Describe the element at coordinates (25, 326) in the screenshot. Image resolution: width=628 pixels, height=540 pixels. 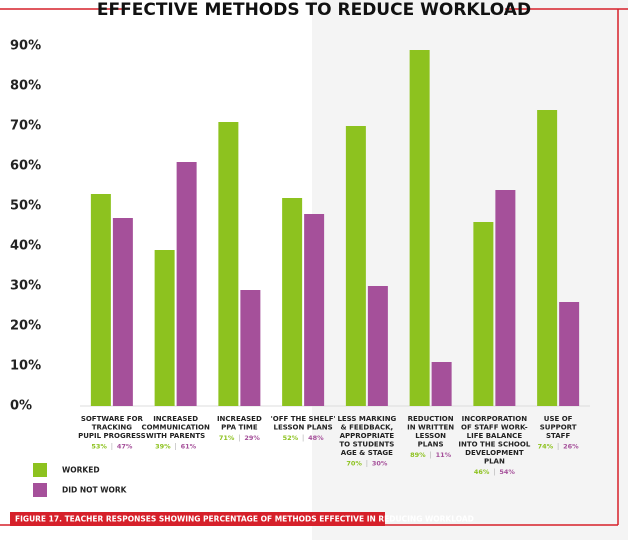
I see `y-tick-label: 20%` at that location.